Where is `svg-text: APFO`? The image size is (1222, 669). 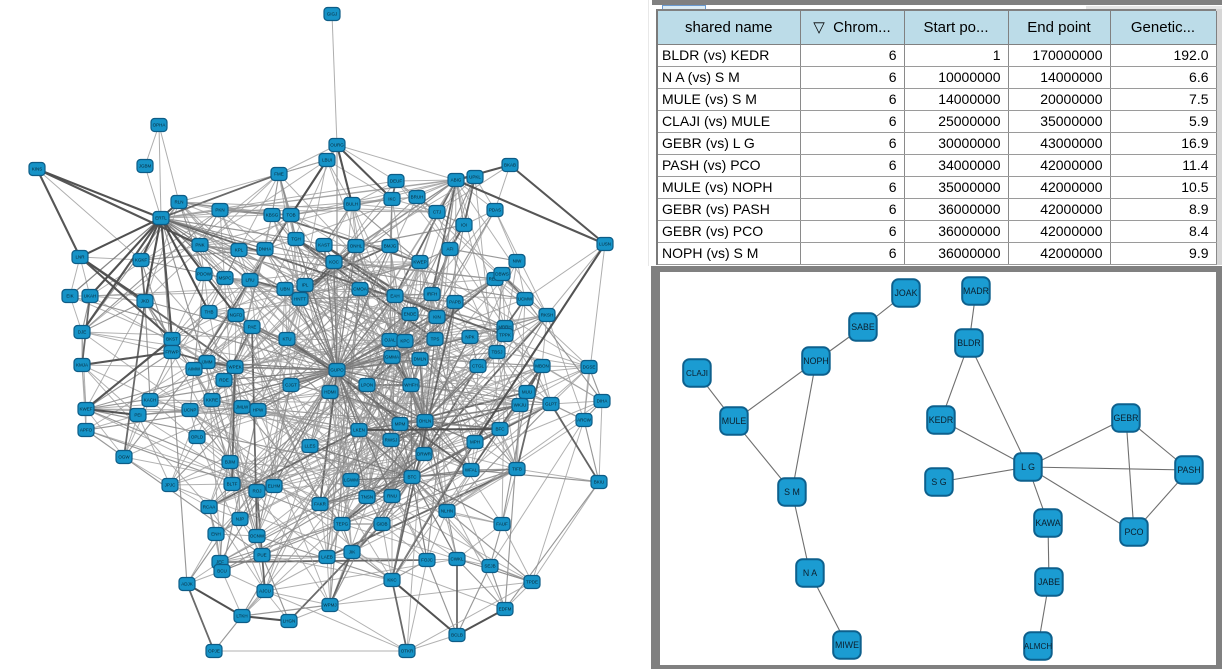
svg-text: APFO is located at coordinates (86, 430).